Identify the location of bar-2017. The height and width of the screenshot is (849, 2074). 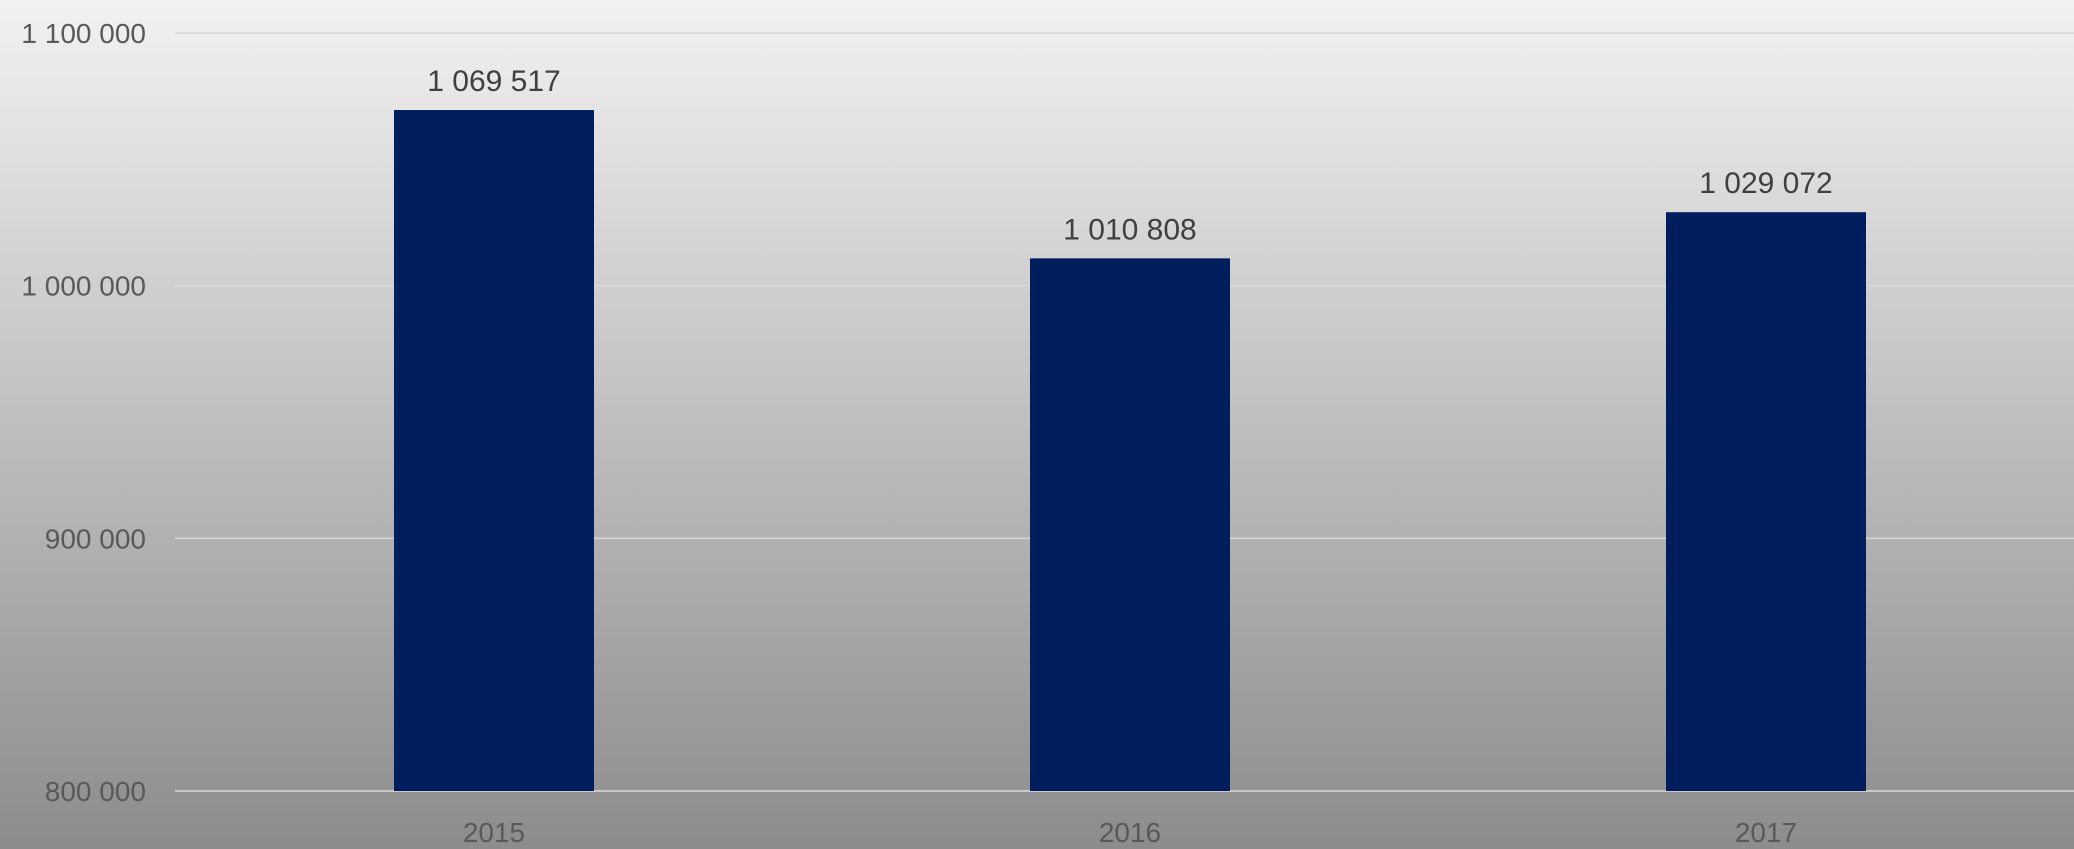
(1766, 501).